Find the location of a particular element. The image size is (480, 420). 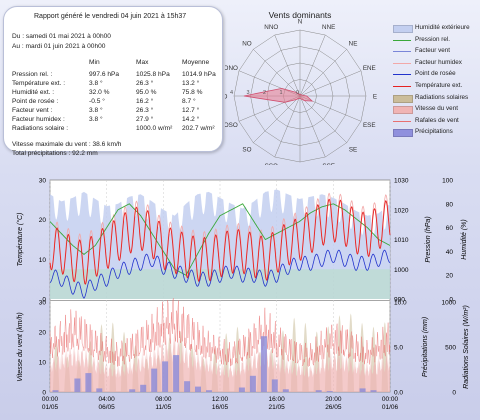

stat-max: 1025.8 hPa is located at coordinates (153, 74).